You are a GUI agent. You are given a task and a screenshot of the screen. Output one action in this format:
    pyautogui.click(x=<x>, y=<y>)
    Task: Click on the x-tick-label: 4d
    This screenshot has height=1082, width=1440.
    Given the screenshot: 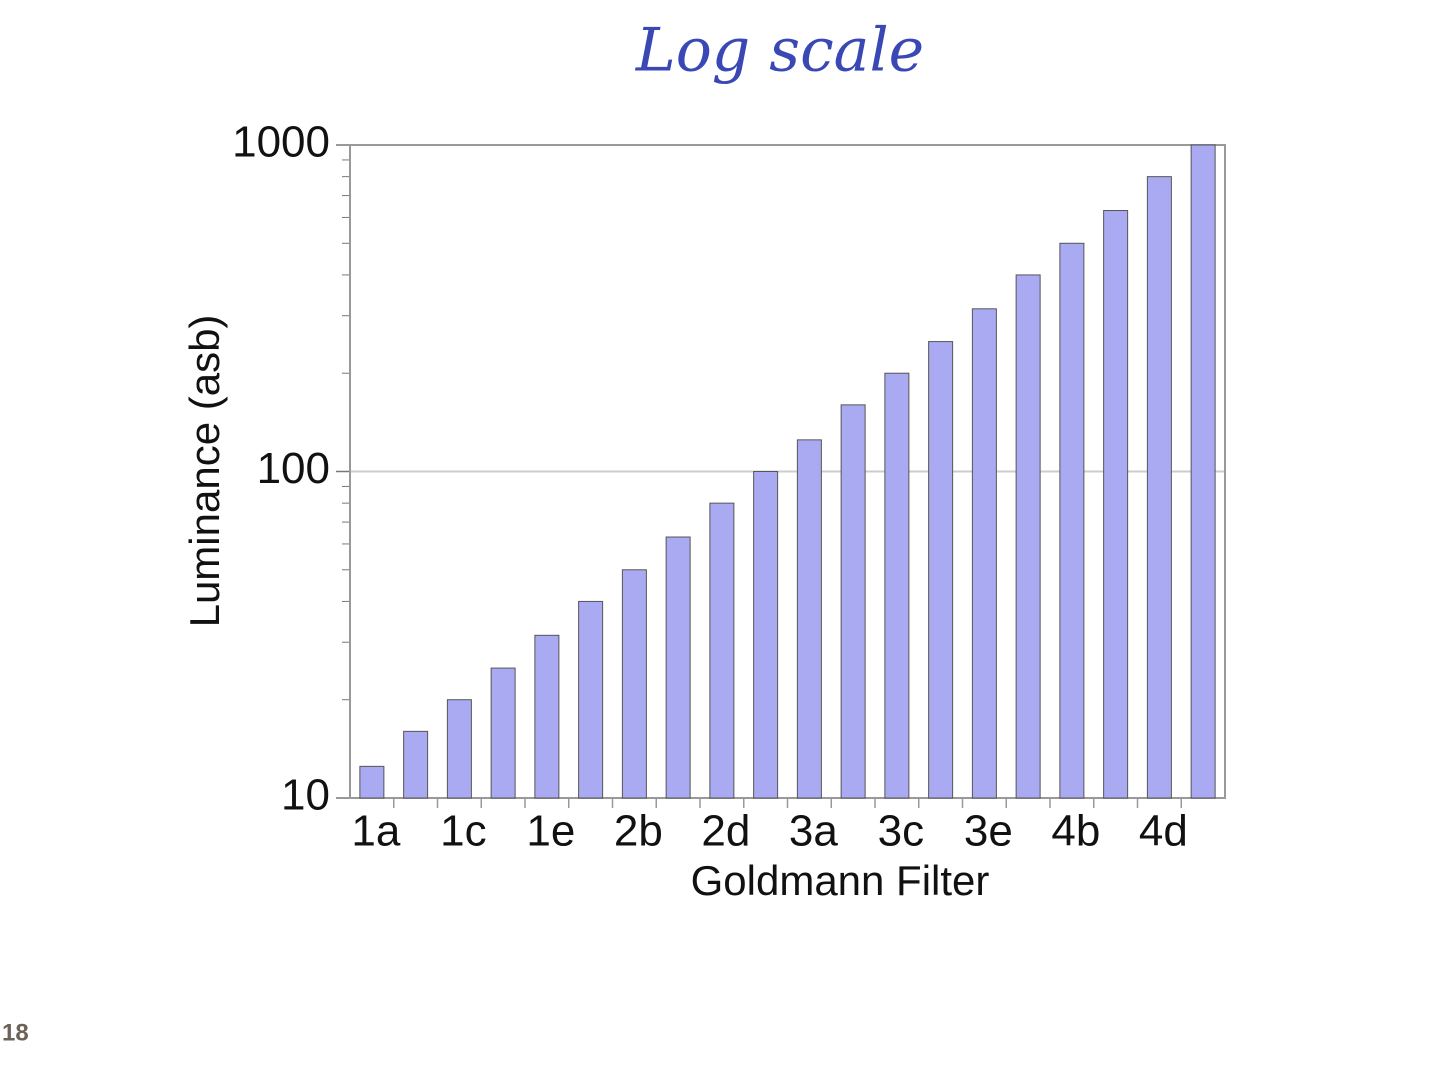 What is the action you would take?
    pyautogui.click(x=1163, y=831)
    